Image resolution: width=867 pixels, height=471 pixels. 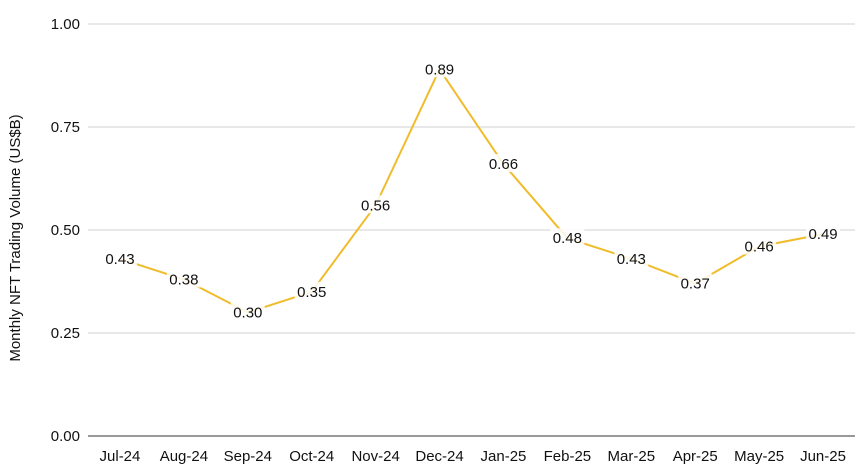 I want to click on data-label: 0.66, so click(x=503, y=164).